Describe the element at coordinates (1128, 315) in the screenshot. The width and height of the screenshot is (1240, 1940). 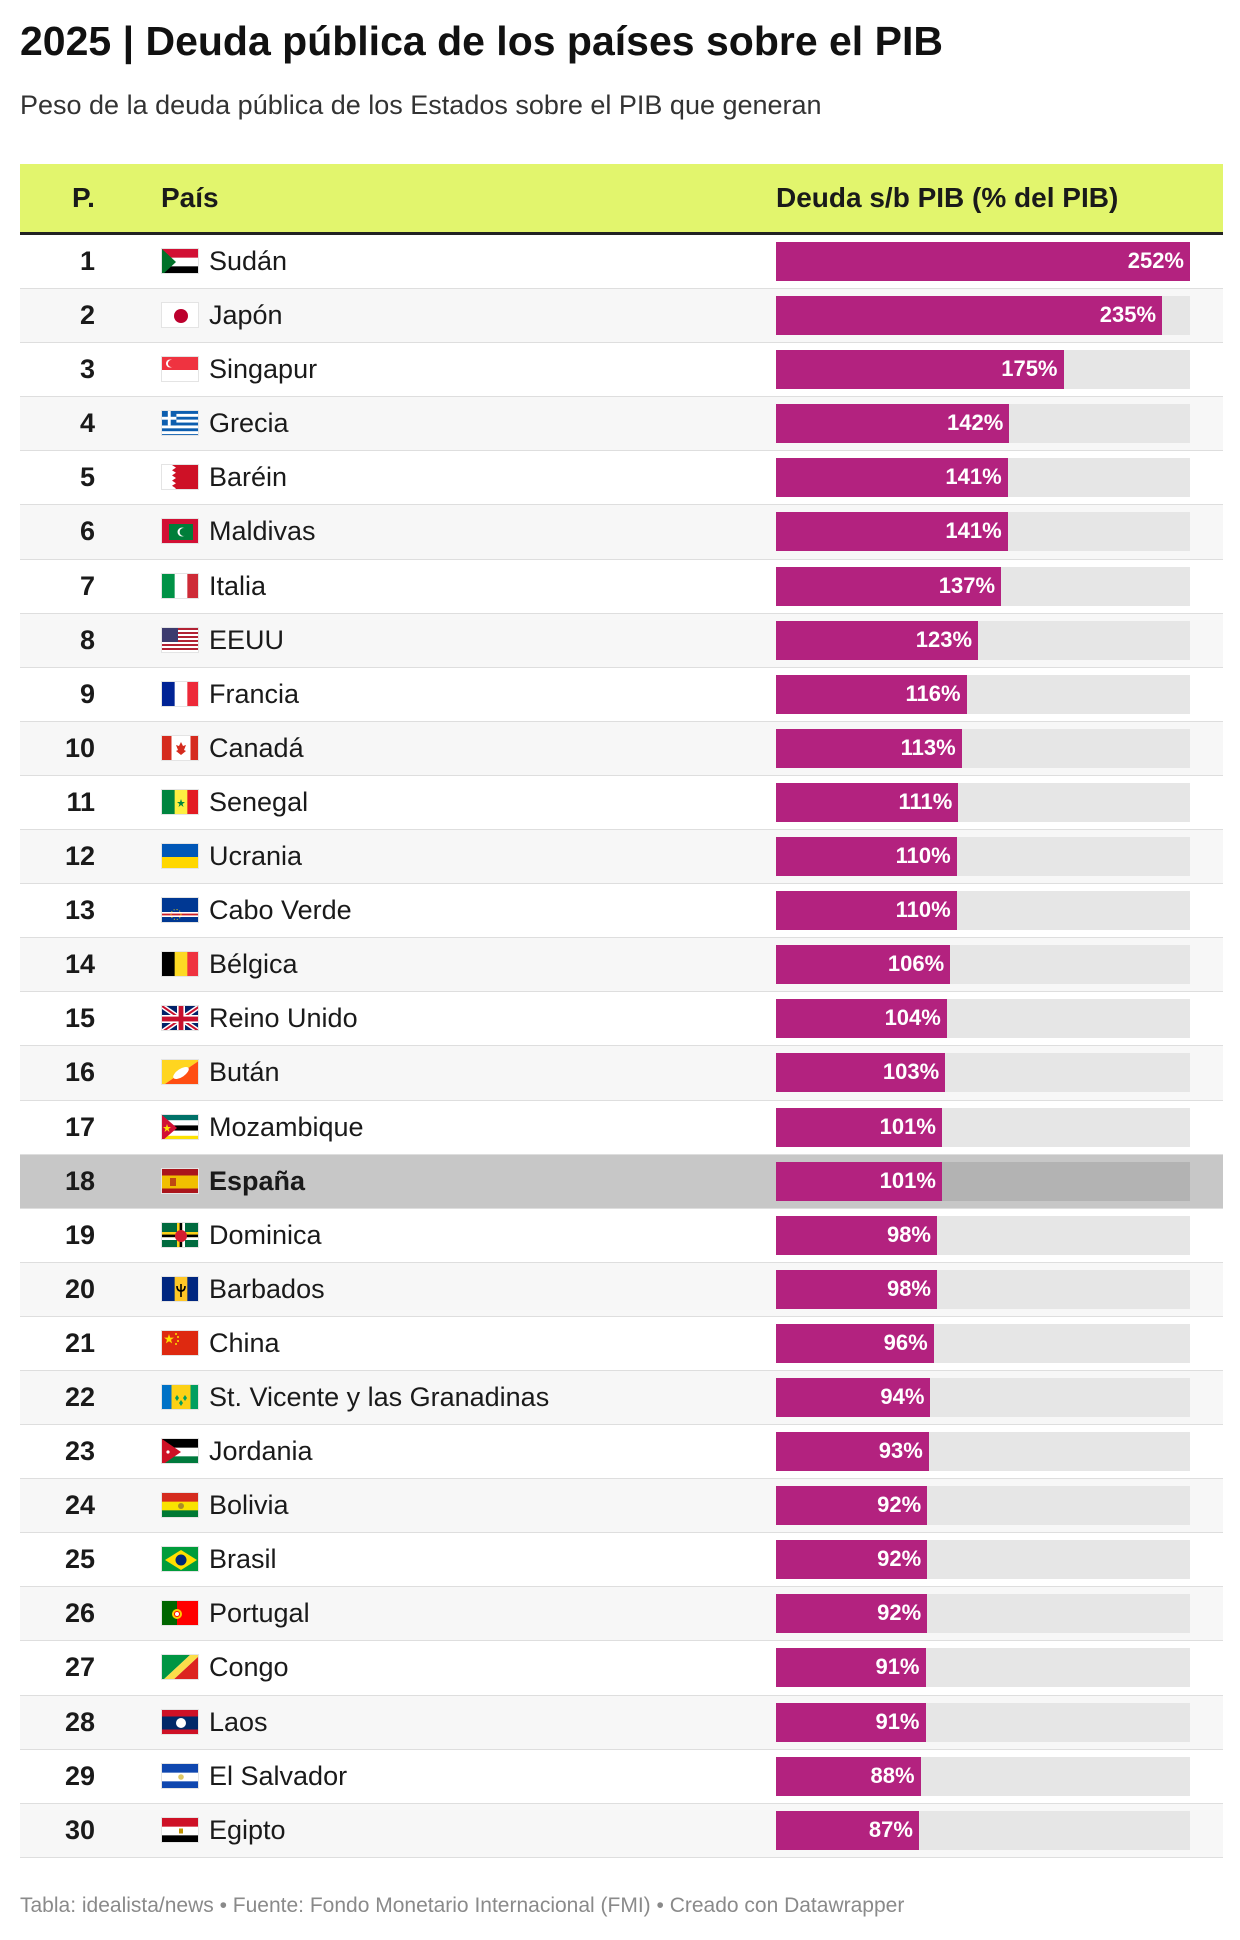
I see `bar-value-label: 235%` at that location.